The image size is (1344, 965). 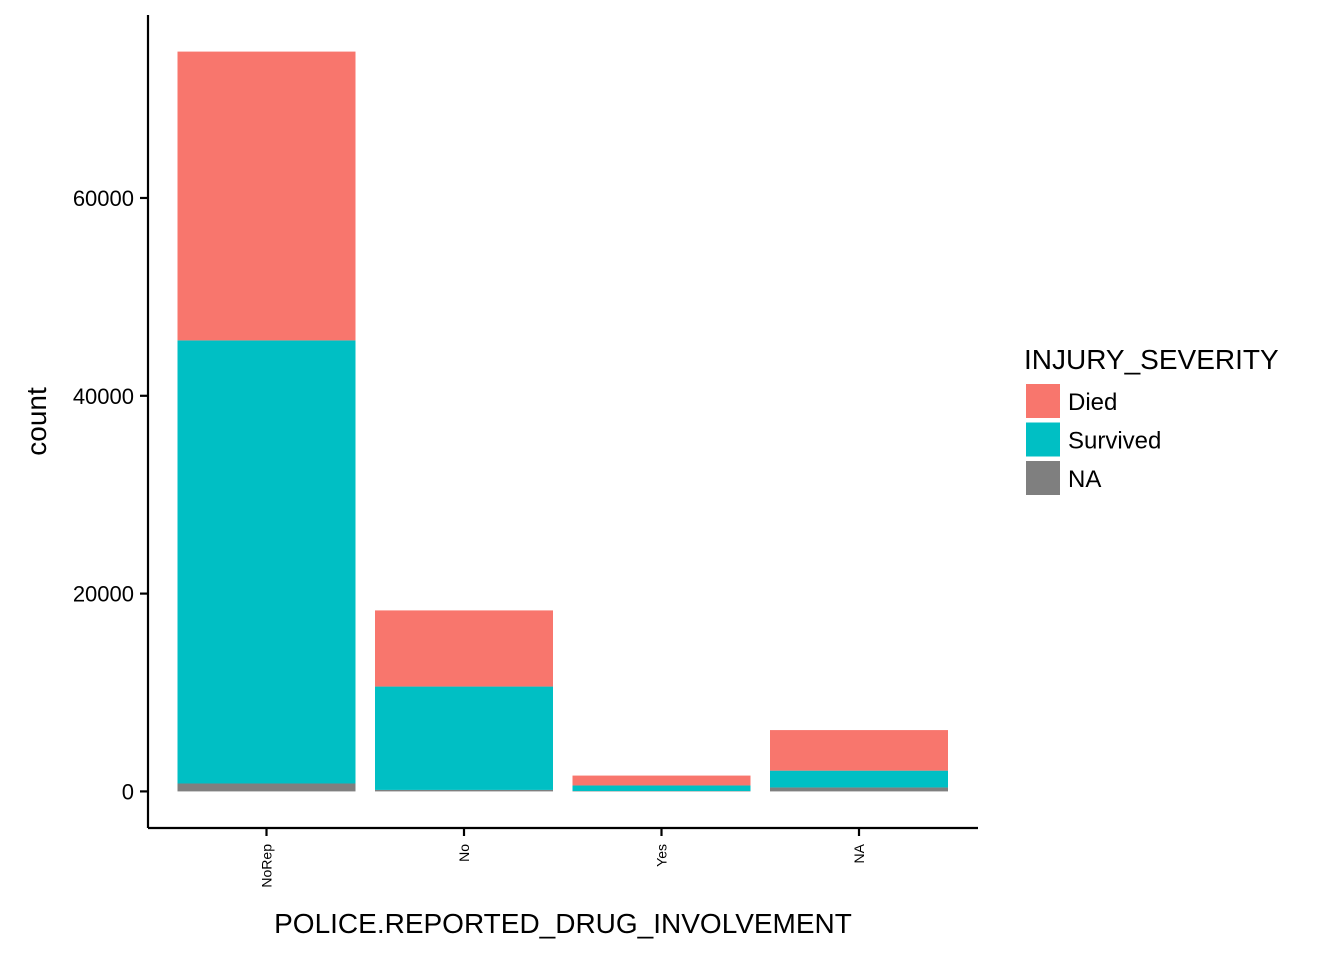 I want to click on y-tick-label: 20000, so click(x=103, y=594).